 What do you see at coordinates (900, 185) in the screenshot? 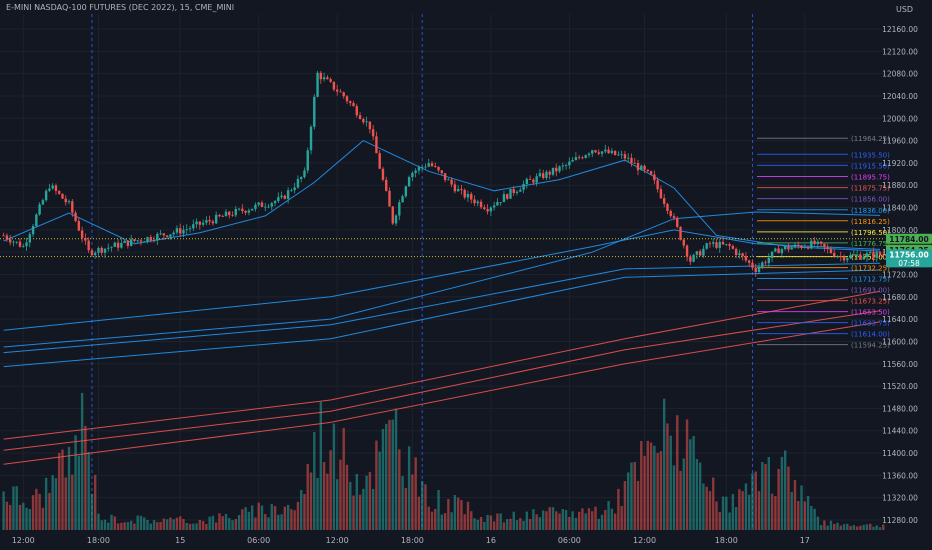
I see `price-tick-label: 11880.00` at bounding box center [900, 185].